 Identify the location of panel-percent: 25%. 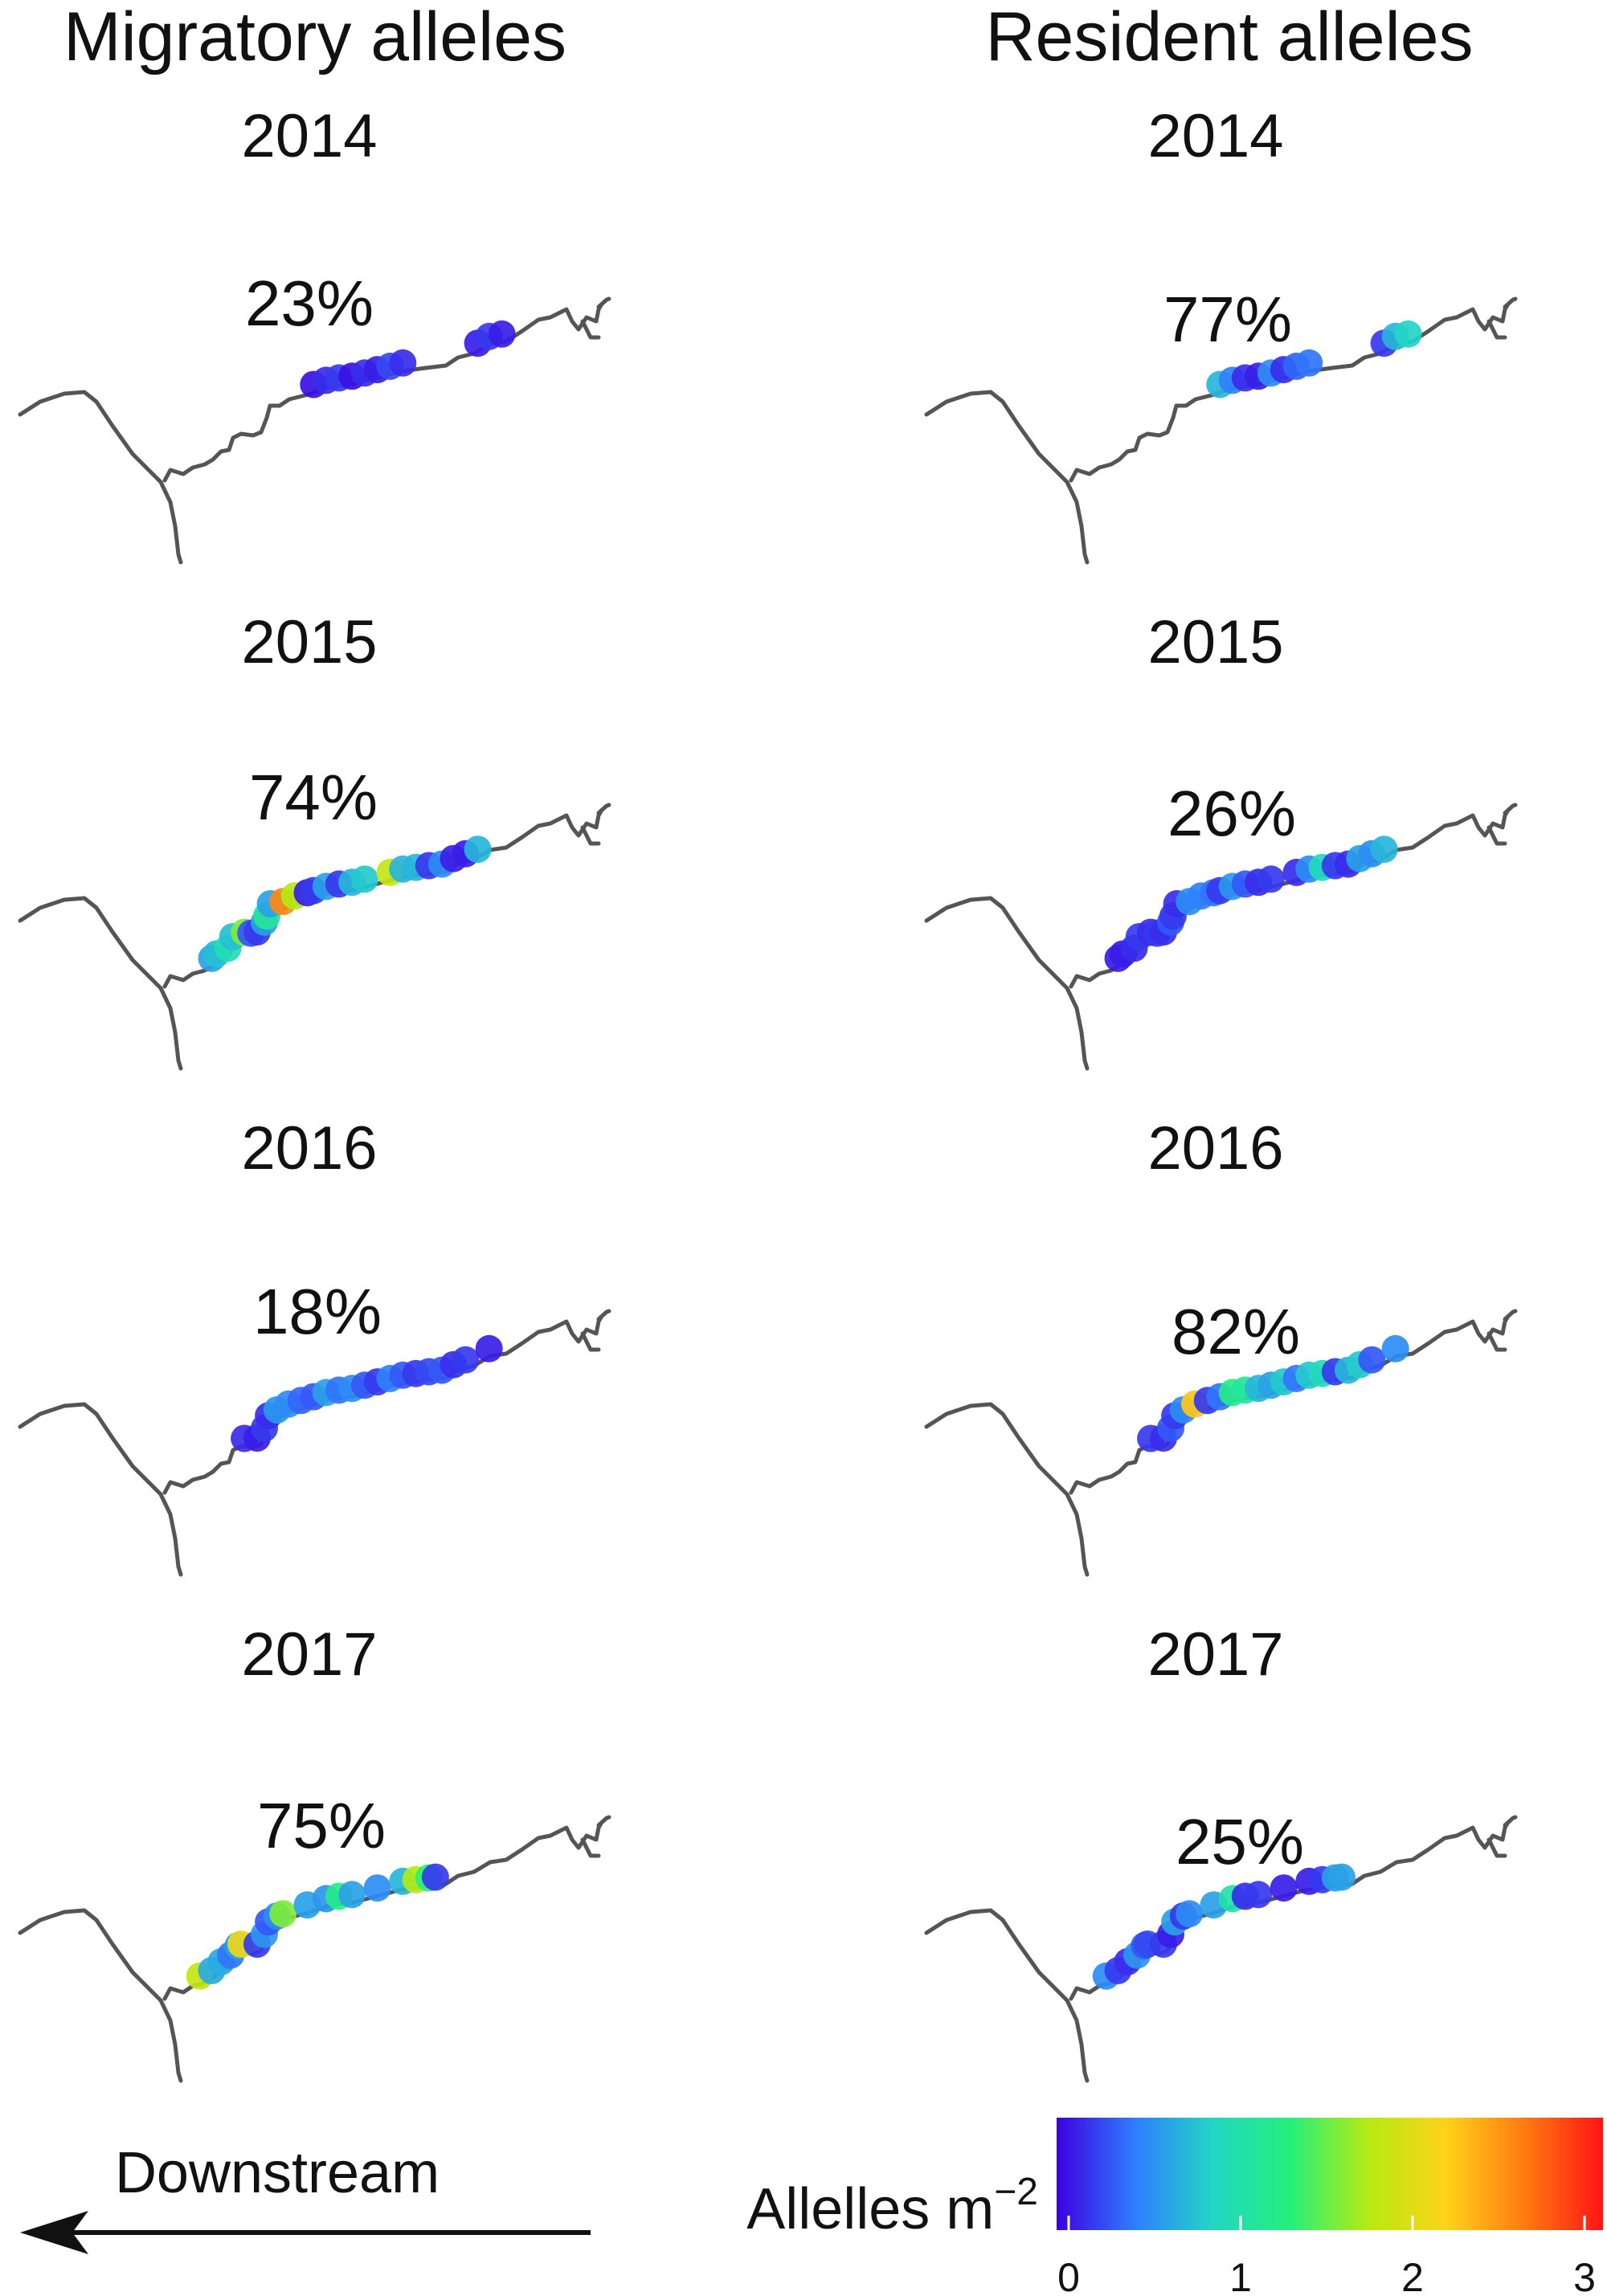
(1240, 1841).